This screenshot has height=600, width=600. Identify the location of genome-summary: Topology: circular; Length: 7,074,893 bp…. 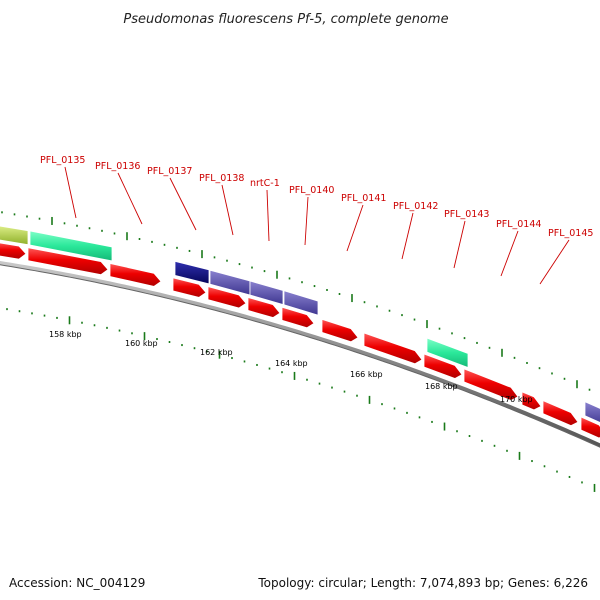
(423, 583).